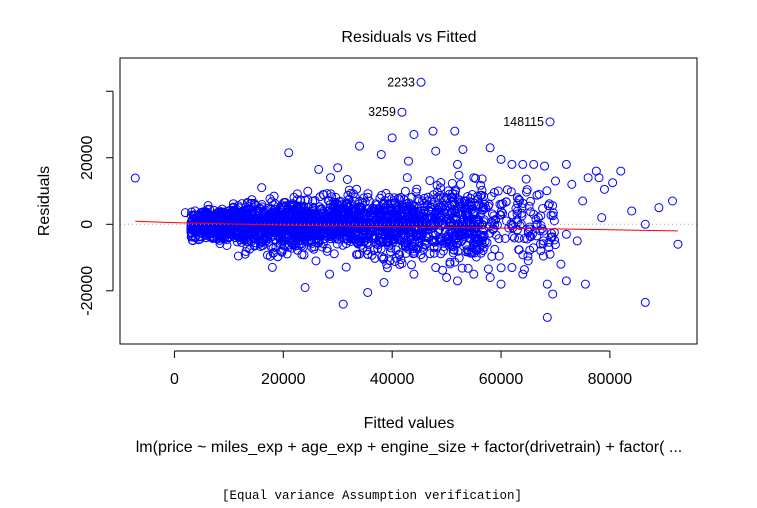 This screenshot has height=508, width=757. What do you see at coordinates (283, 379) in the screenshot?
I see `x-tick-label: 20000` at bounding box center [283, 379].